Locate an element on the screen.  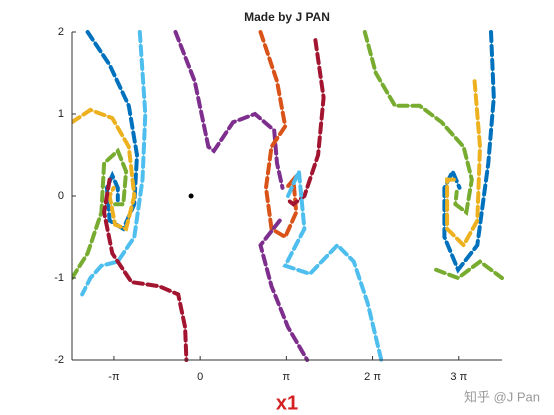
x-tick-label: π is located at coordinates (287, 377).